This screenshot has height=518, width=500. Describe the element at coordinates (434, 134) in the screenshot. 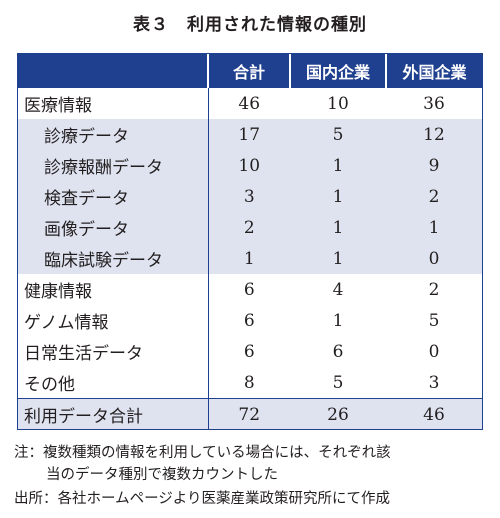

I see `cell-foreign: 12` at that location.